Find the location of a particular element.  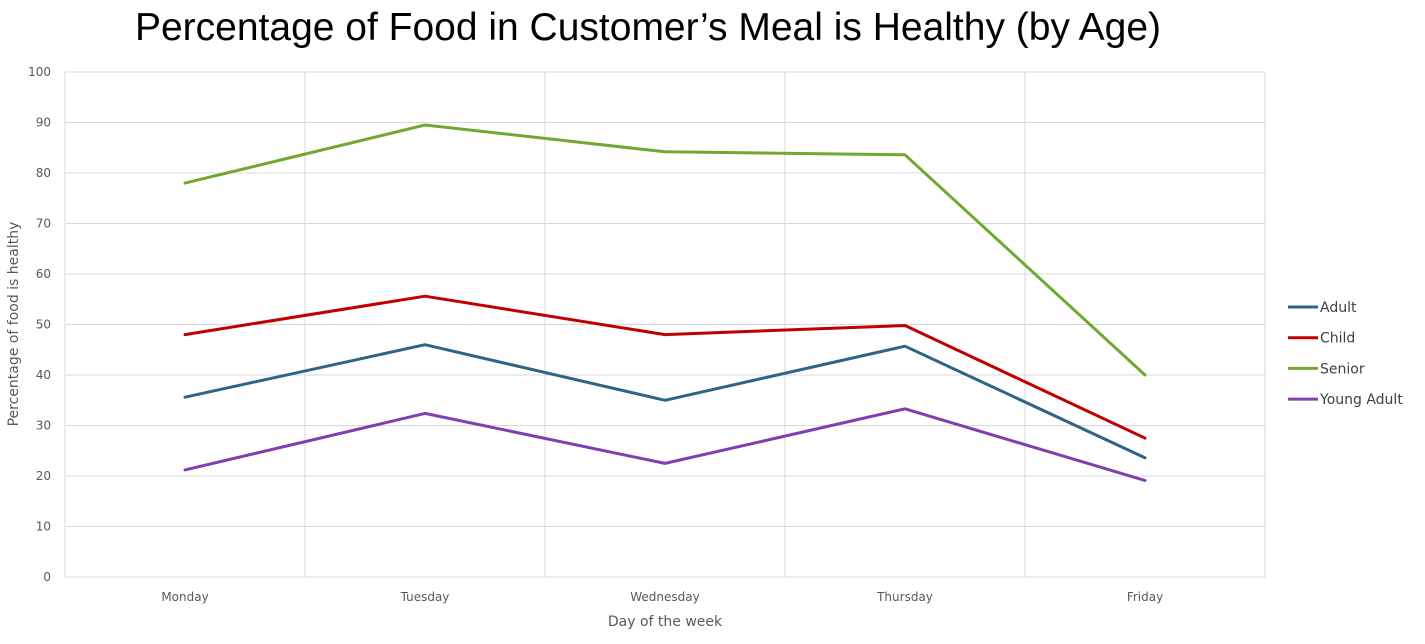

legend-label-adult: Adult is located at coordinates (1338, 308).